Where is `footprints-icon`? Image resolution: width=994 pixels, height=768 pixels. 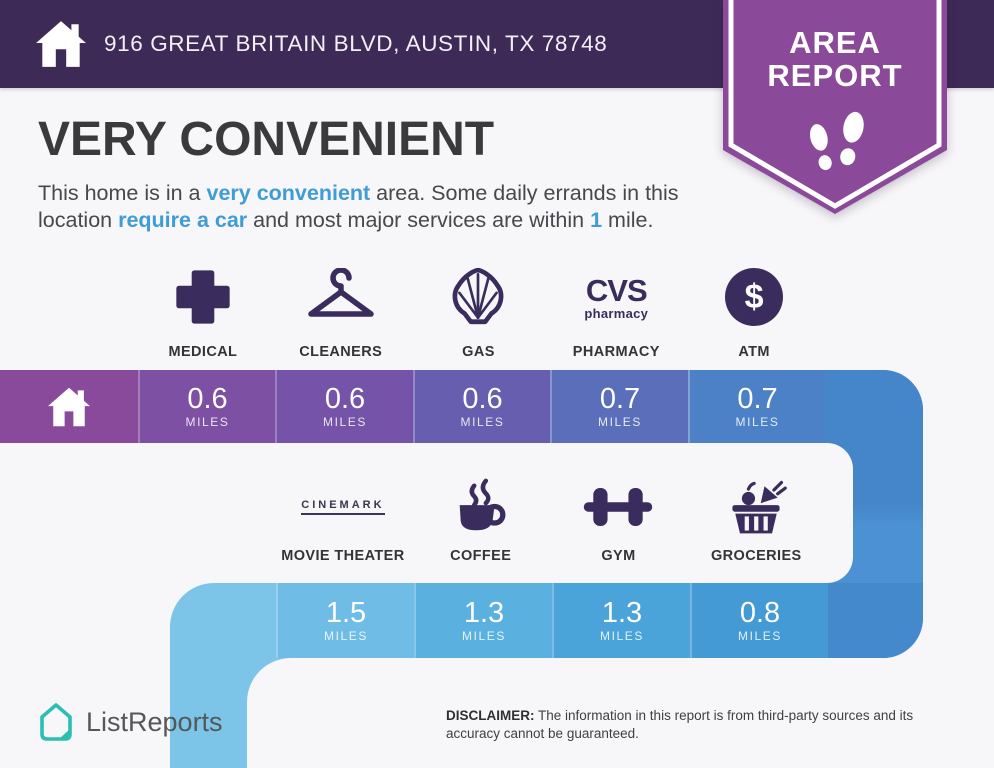 footprints-icon is located at coordinates (836, 141).